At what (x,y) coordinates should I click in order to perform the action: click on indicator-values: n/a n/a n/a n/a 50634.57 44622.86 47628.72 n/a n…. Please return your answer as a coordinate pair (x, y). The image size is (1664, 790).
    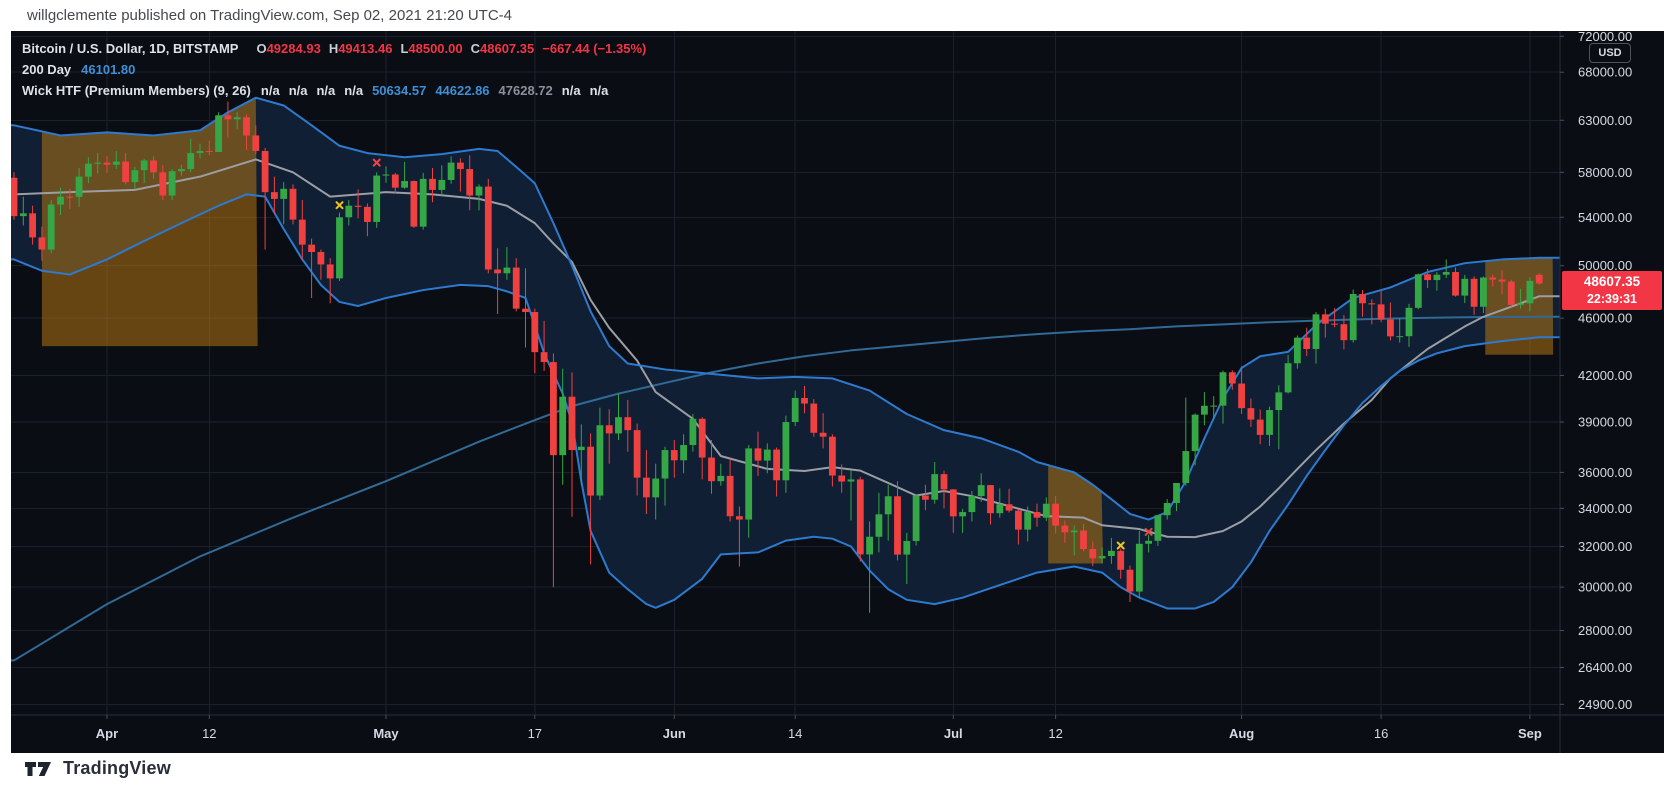
    Looking at the image, I should click on (439, 90).